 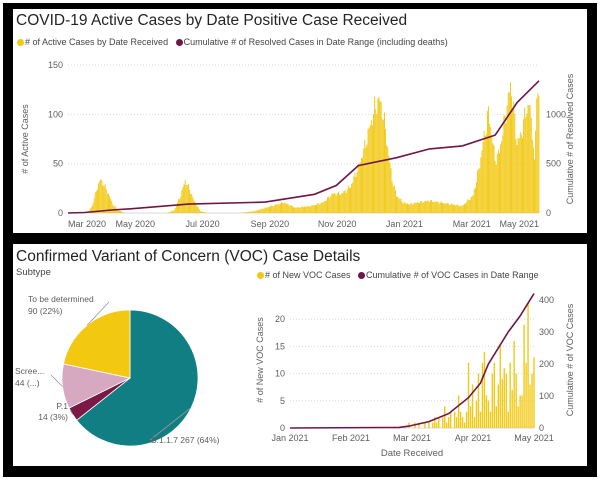 I want to click on y-tick-label: 10, so click(x=280, y=374).